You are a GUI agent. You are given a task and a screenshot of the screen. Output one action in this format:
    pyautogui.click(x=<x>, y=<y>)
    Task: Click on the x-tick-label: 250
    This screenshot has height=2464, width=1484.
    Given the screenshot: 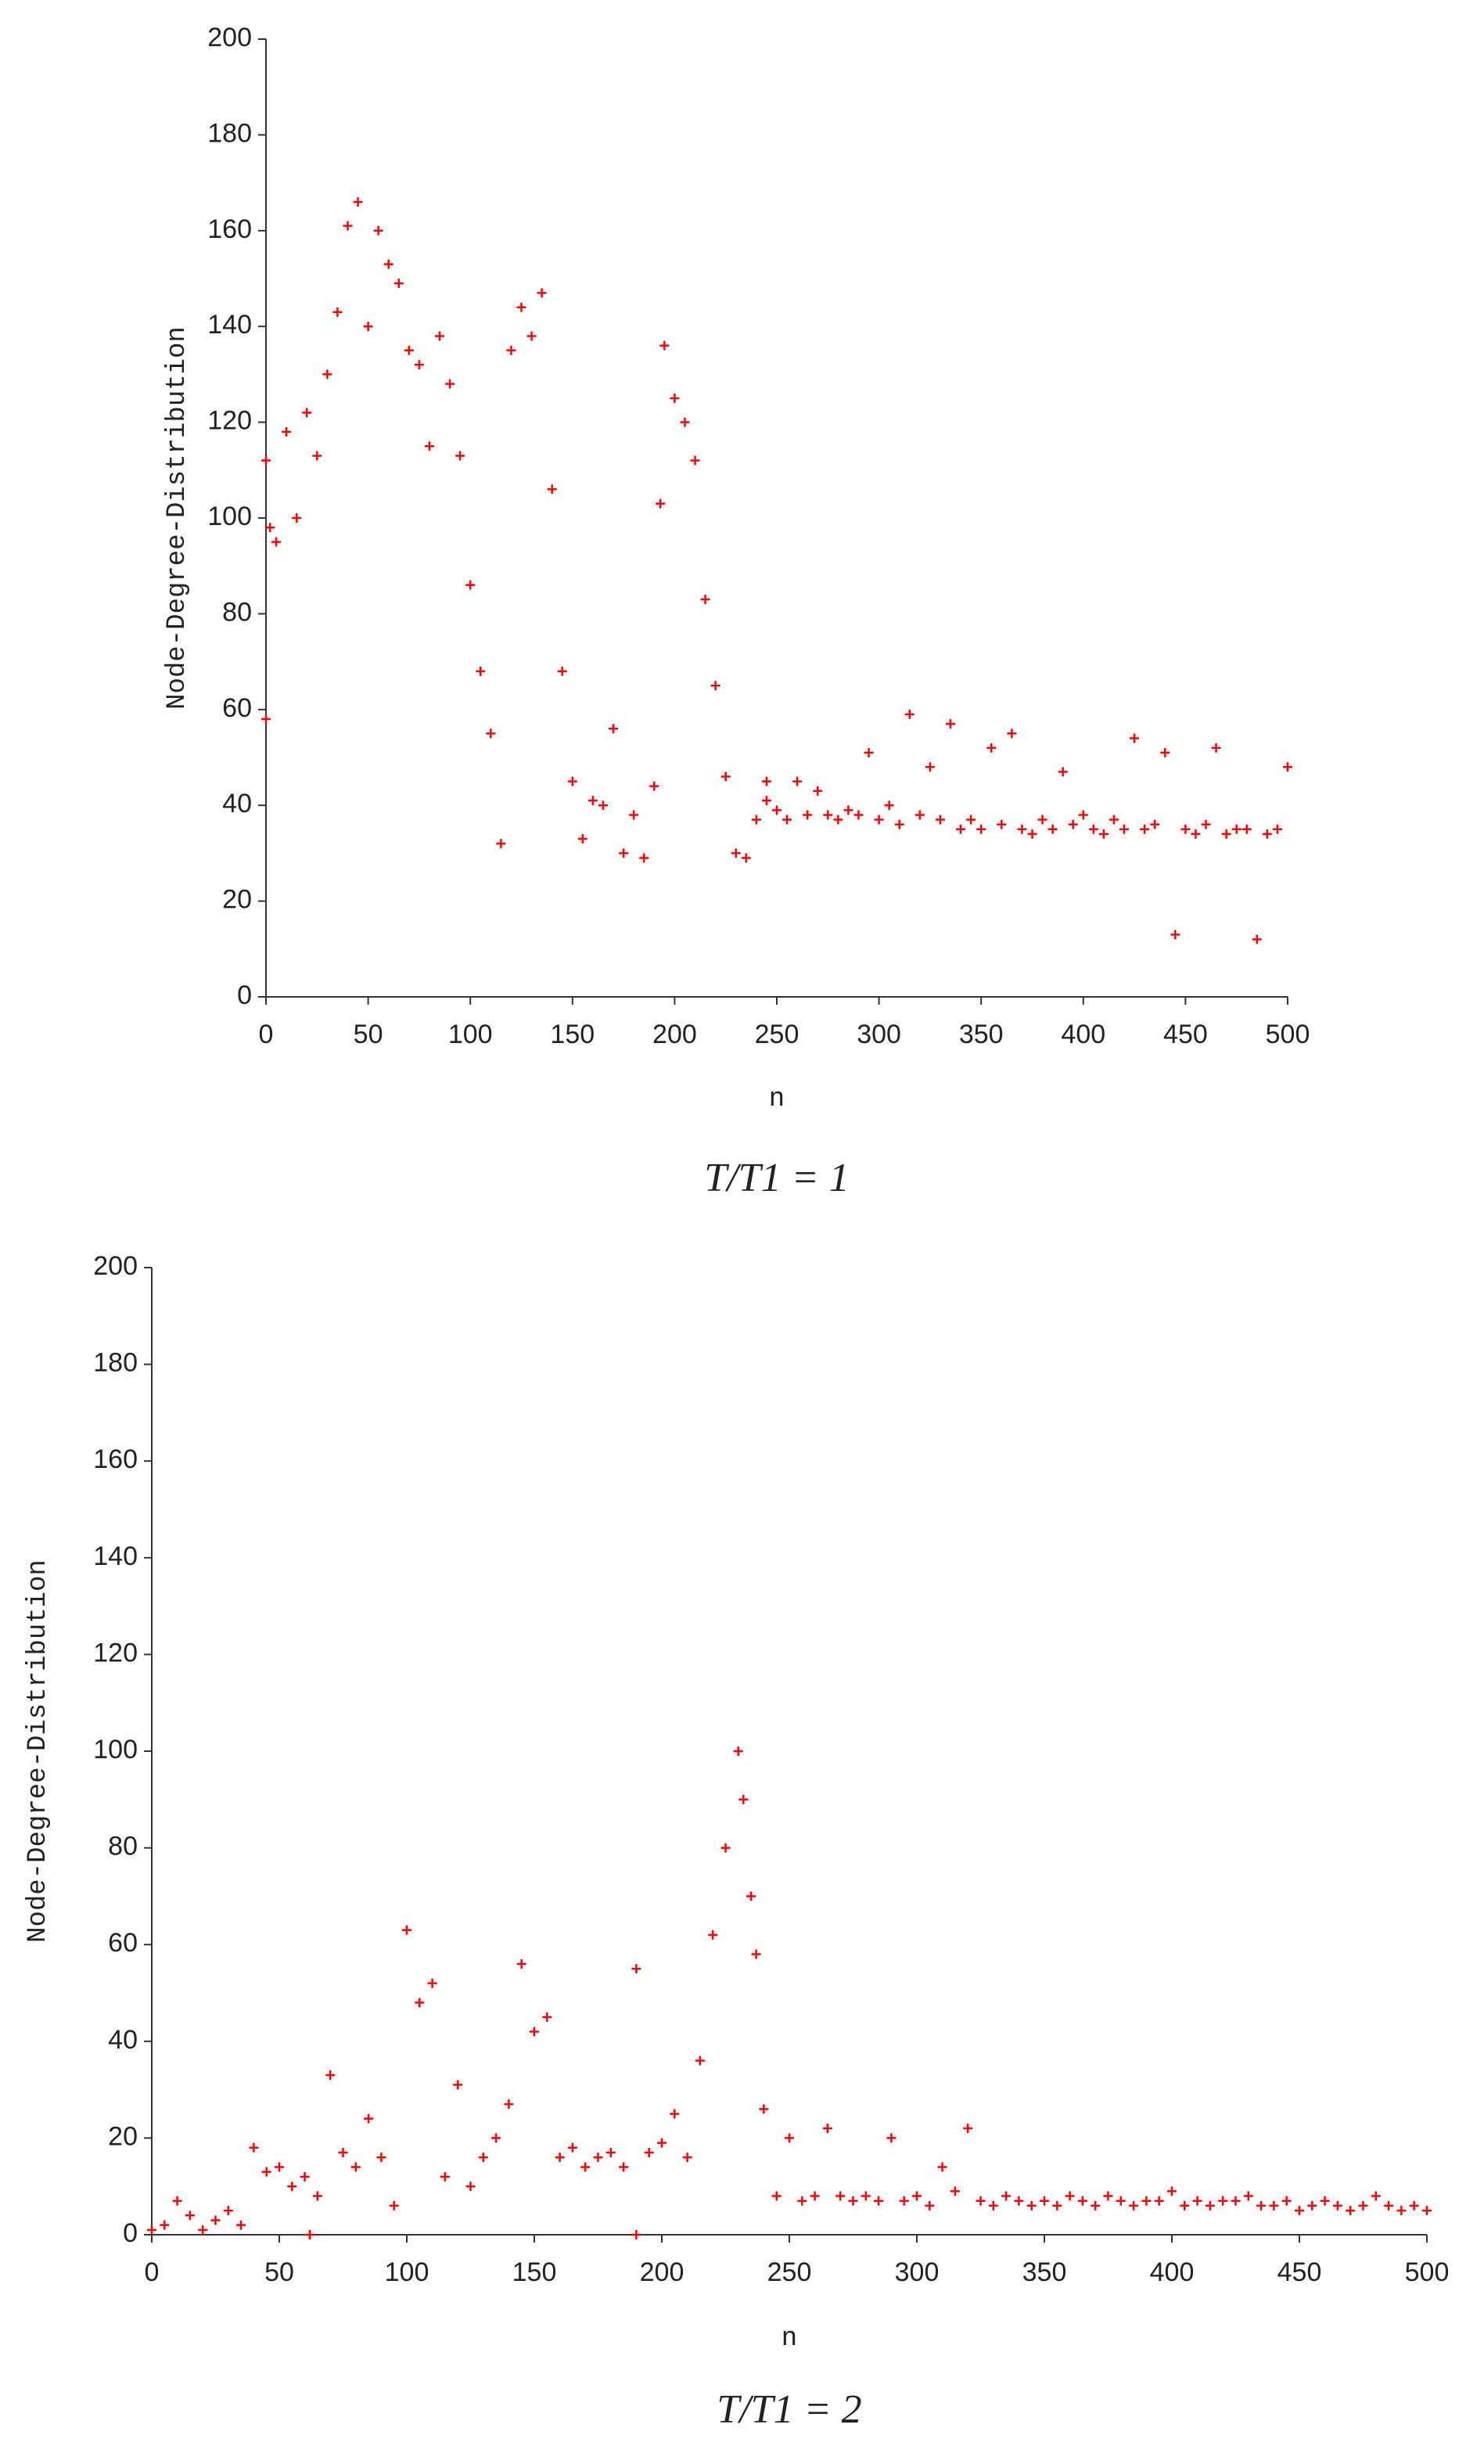 What is the action you would take?
    pyautogui.click(x=789, y=2272)
    